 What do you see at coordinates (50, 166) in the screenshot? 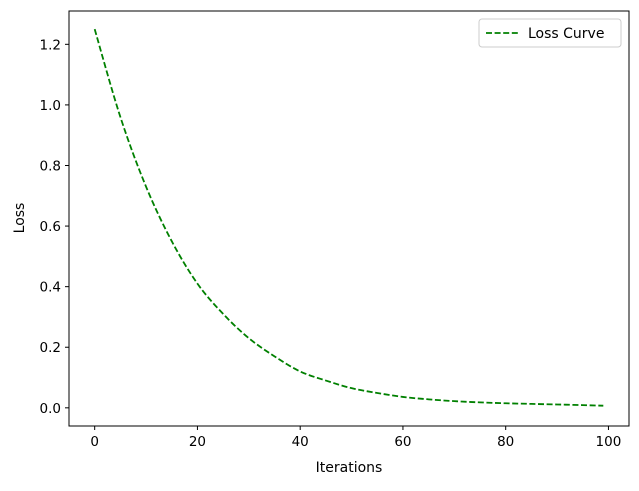
I see `y-tick-label: 0.8` at bounding box center [50, 166].